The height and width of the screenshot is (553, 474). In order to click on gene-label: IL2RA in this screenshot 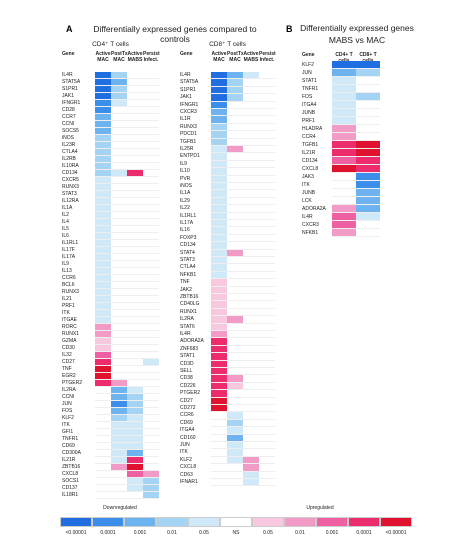, I will do `click(187, 319)`.